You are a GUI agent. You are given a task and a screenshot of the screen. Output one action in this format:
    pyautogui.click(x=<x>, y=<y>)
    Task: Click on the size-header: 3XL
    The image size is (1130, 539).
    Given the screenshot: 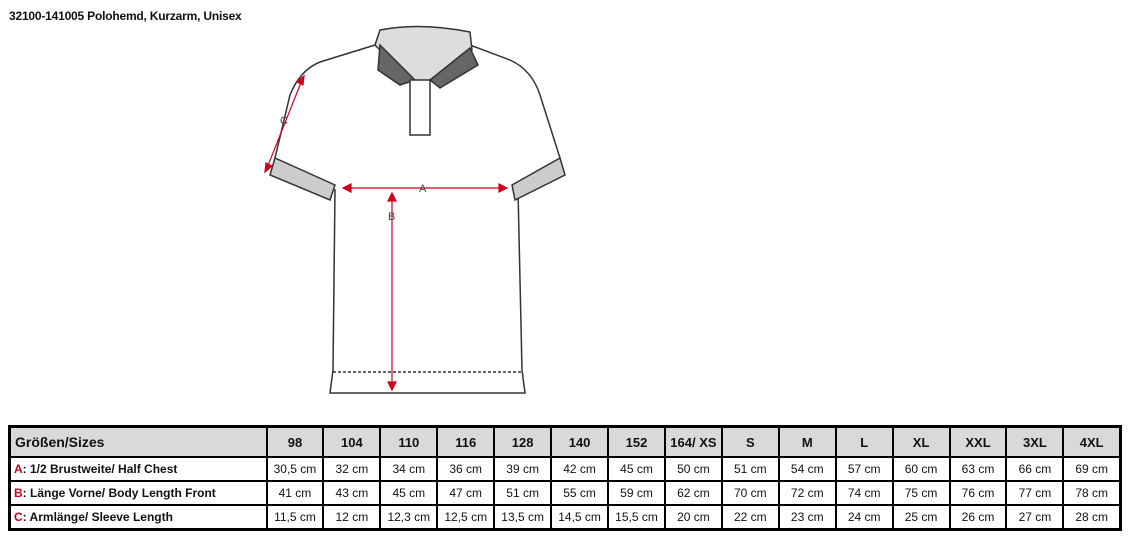 What is the action you would take?
    pyautogui.click(x=1035, y=441)
    